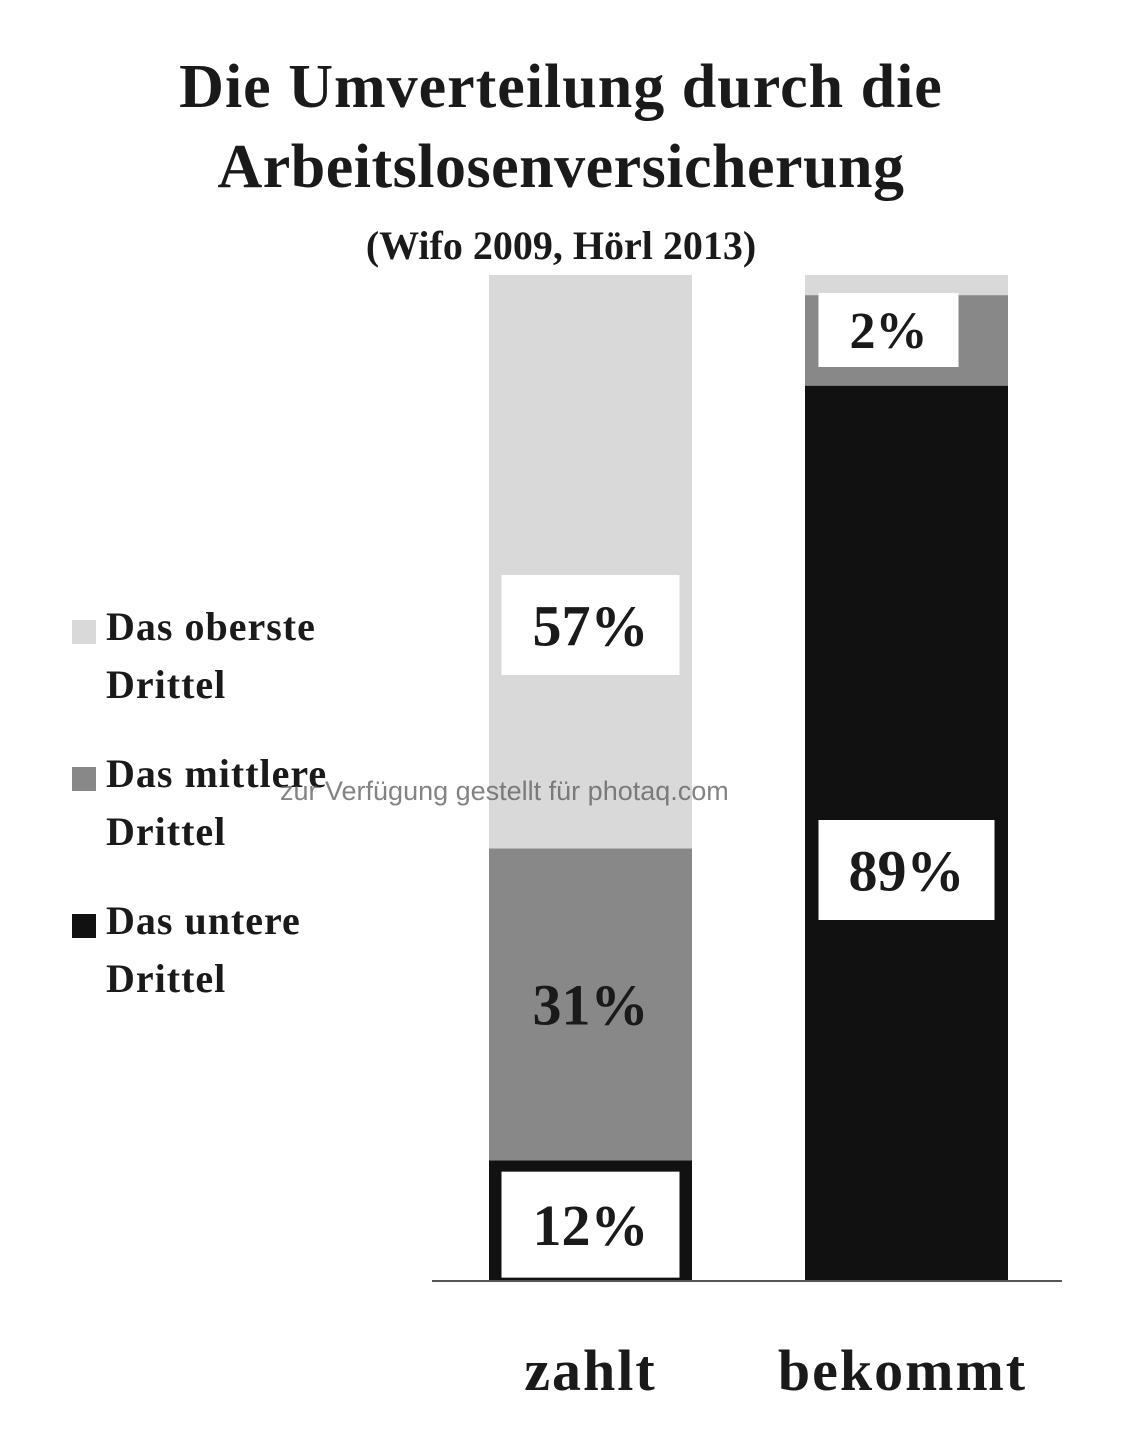  I want to click on legend-label-top-third: Das oberste Drittel, so click(211, 655).